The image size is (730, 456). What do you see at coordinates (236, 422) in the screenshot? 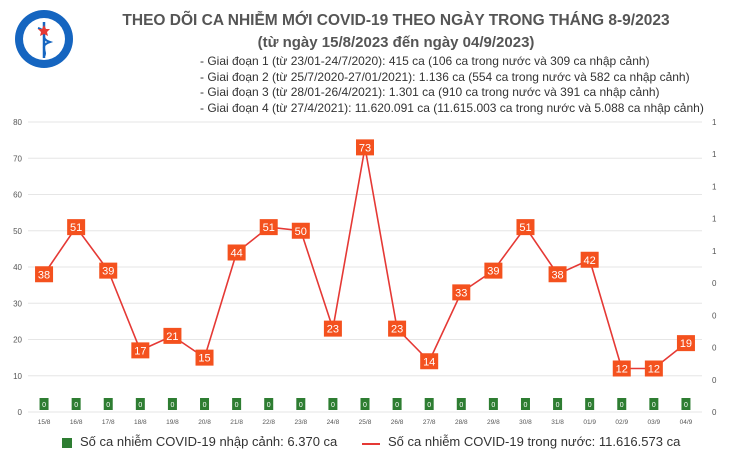
I see `x-tick-label: 21/8` at bounding box center [236, 422].